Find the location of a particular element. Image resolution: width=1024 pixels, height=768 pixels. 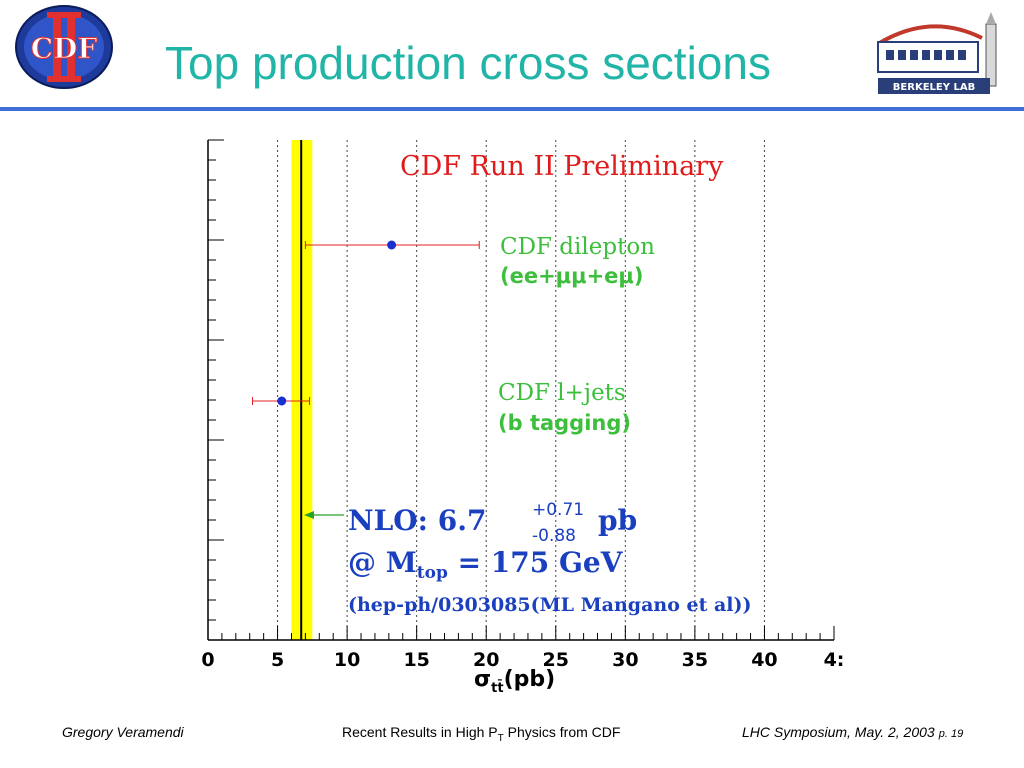

cdf-logo-text: CDF is located at coordinates (64, 48).